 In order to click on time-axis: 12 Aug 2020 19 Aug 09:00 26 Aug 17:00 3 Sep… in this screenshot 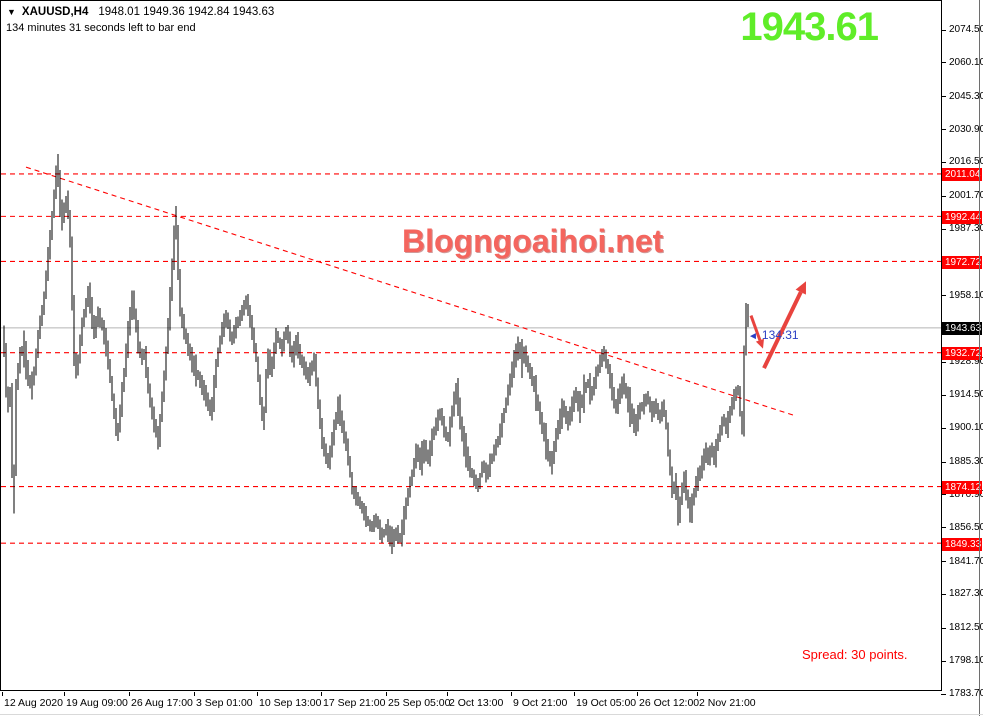, I will do `click(470, 703)`.